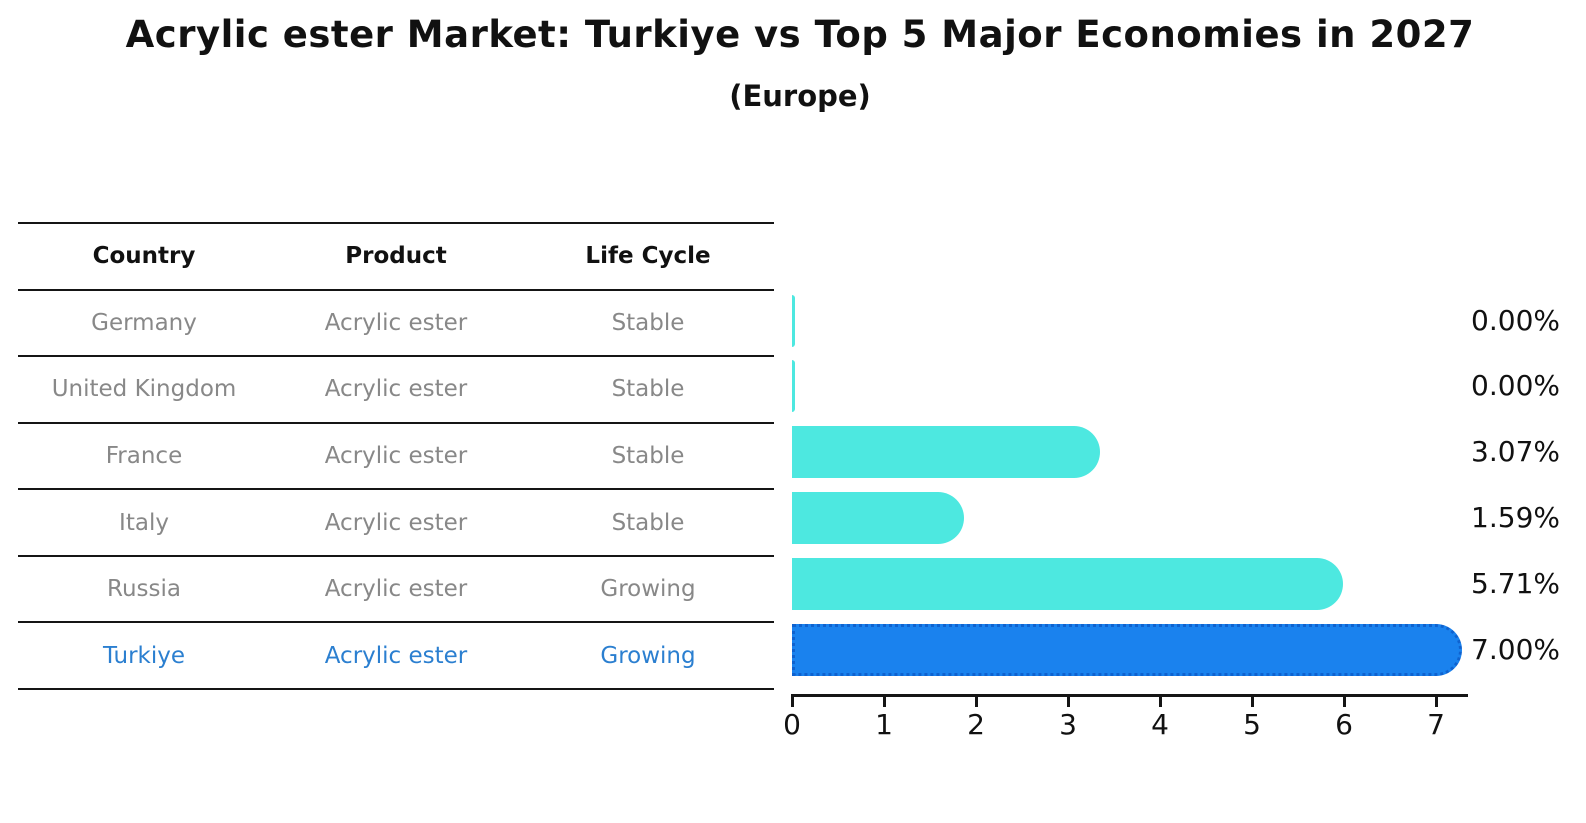  I want to click on table-row-italy: Italy Acrylic ester Stable, so click(396, 521).